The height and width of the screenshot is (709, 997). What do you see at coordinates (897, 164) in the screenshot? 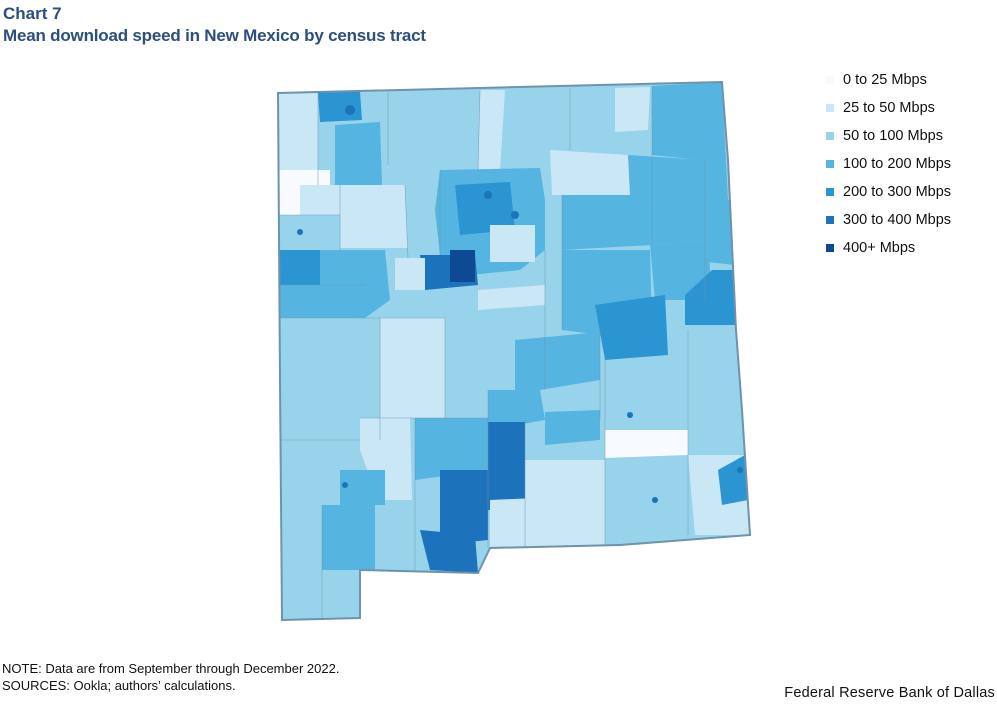
I see `legend-label: 100 to 200 Mbps` at bounding box center [897, 164].